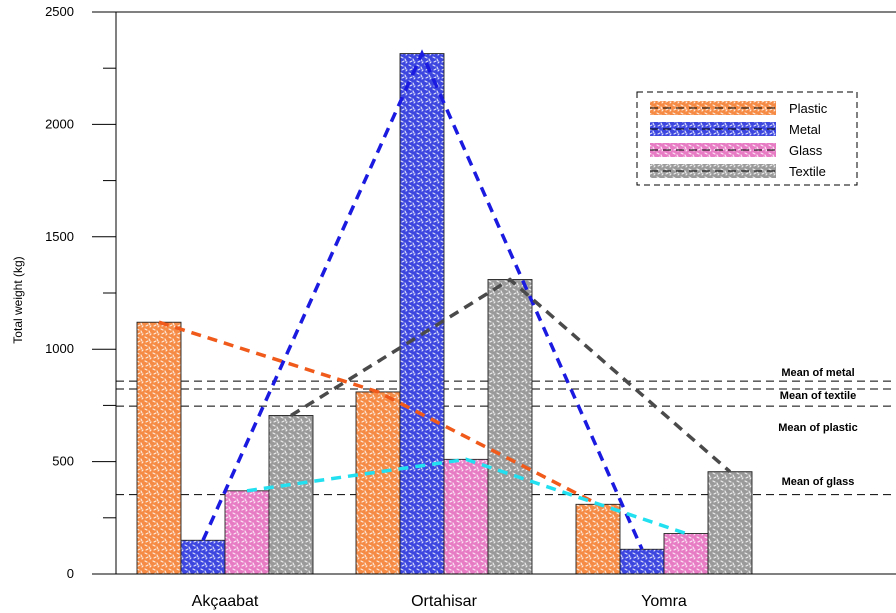 The image size is (896, 613). Describe the element at coordinates (70, 573) in the screenshot. I see `y-tick-label: 0` at that location.